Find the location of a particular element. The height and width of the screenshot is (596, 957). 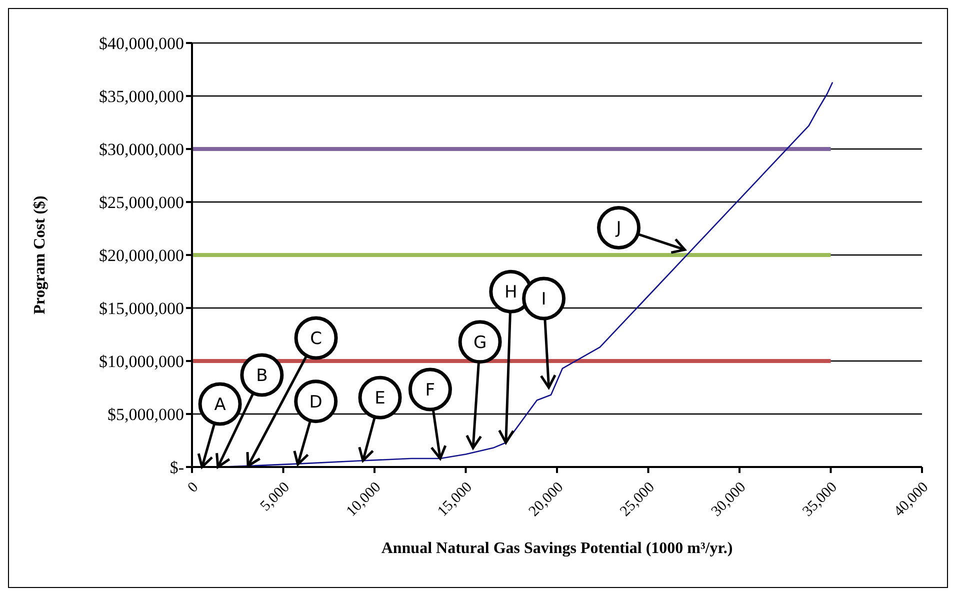

y-tick-label: $25,000,000 is located at coordinates (141, 202).